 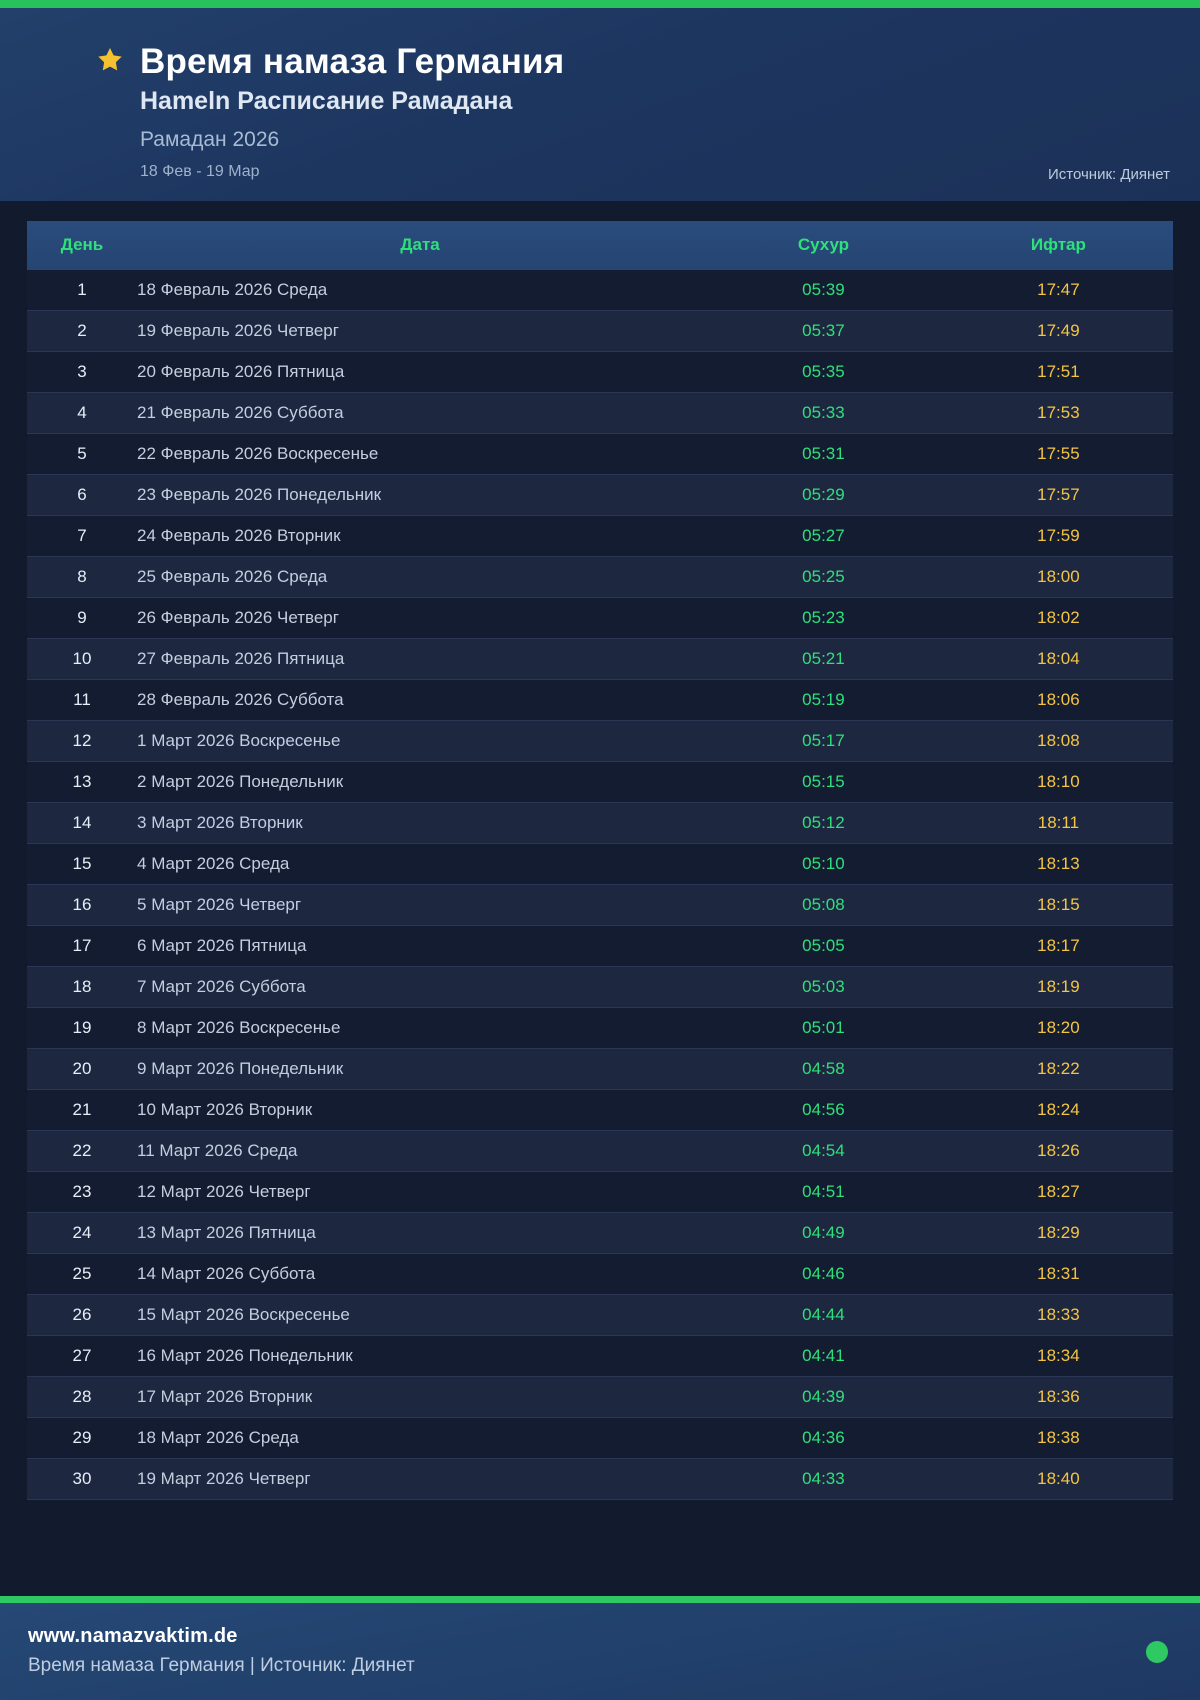 What do you see at coordinates (224, 1191) in the screenshot?
I see `cell-date: 12 Март 2026 Четверг` at bounding box center [224, 1191].